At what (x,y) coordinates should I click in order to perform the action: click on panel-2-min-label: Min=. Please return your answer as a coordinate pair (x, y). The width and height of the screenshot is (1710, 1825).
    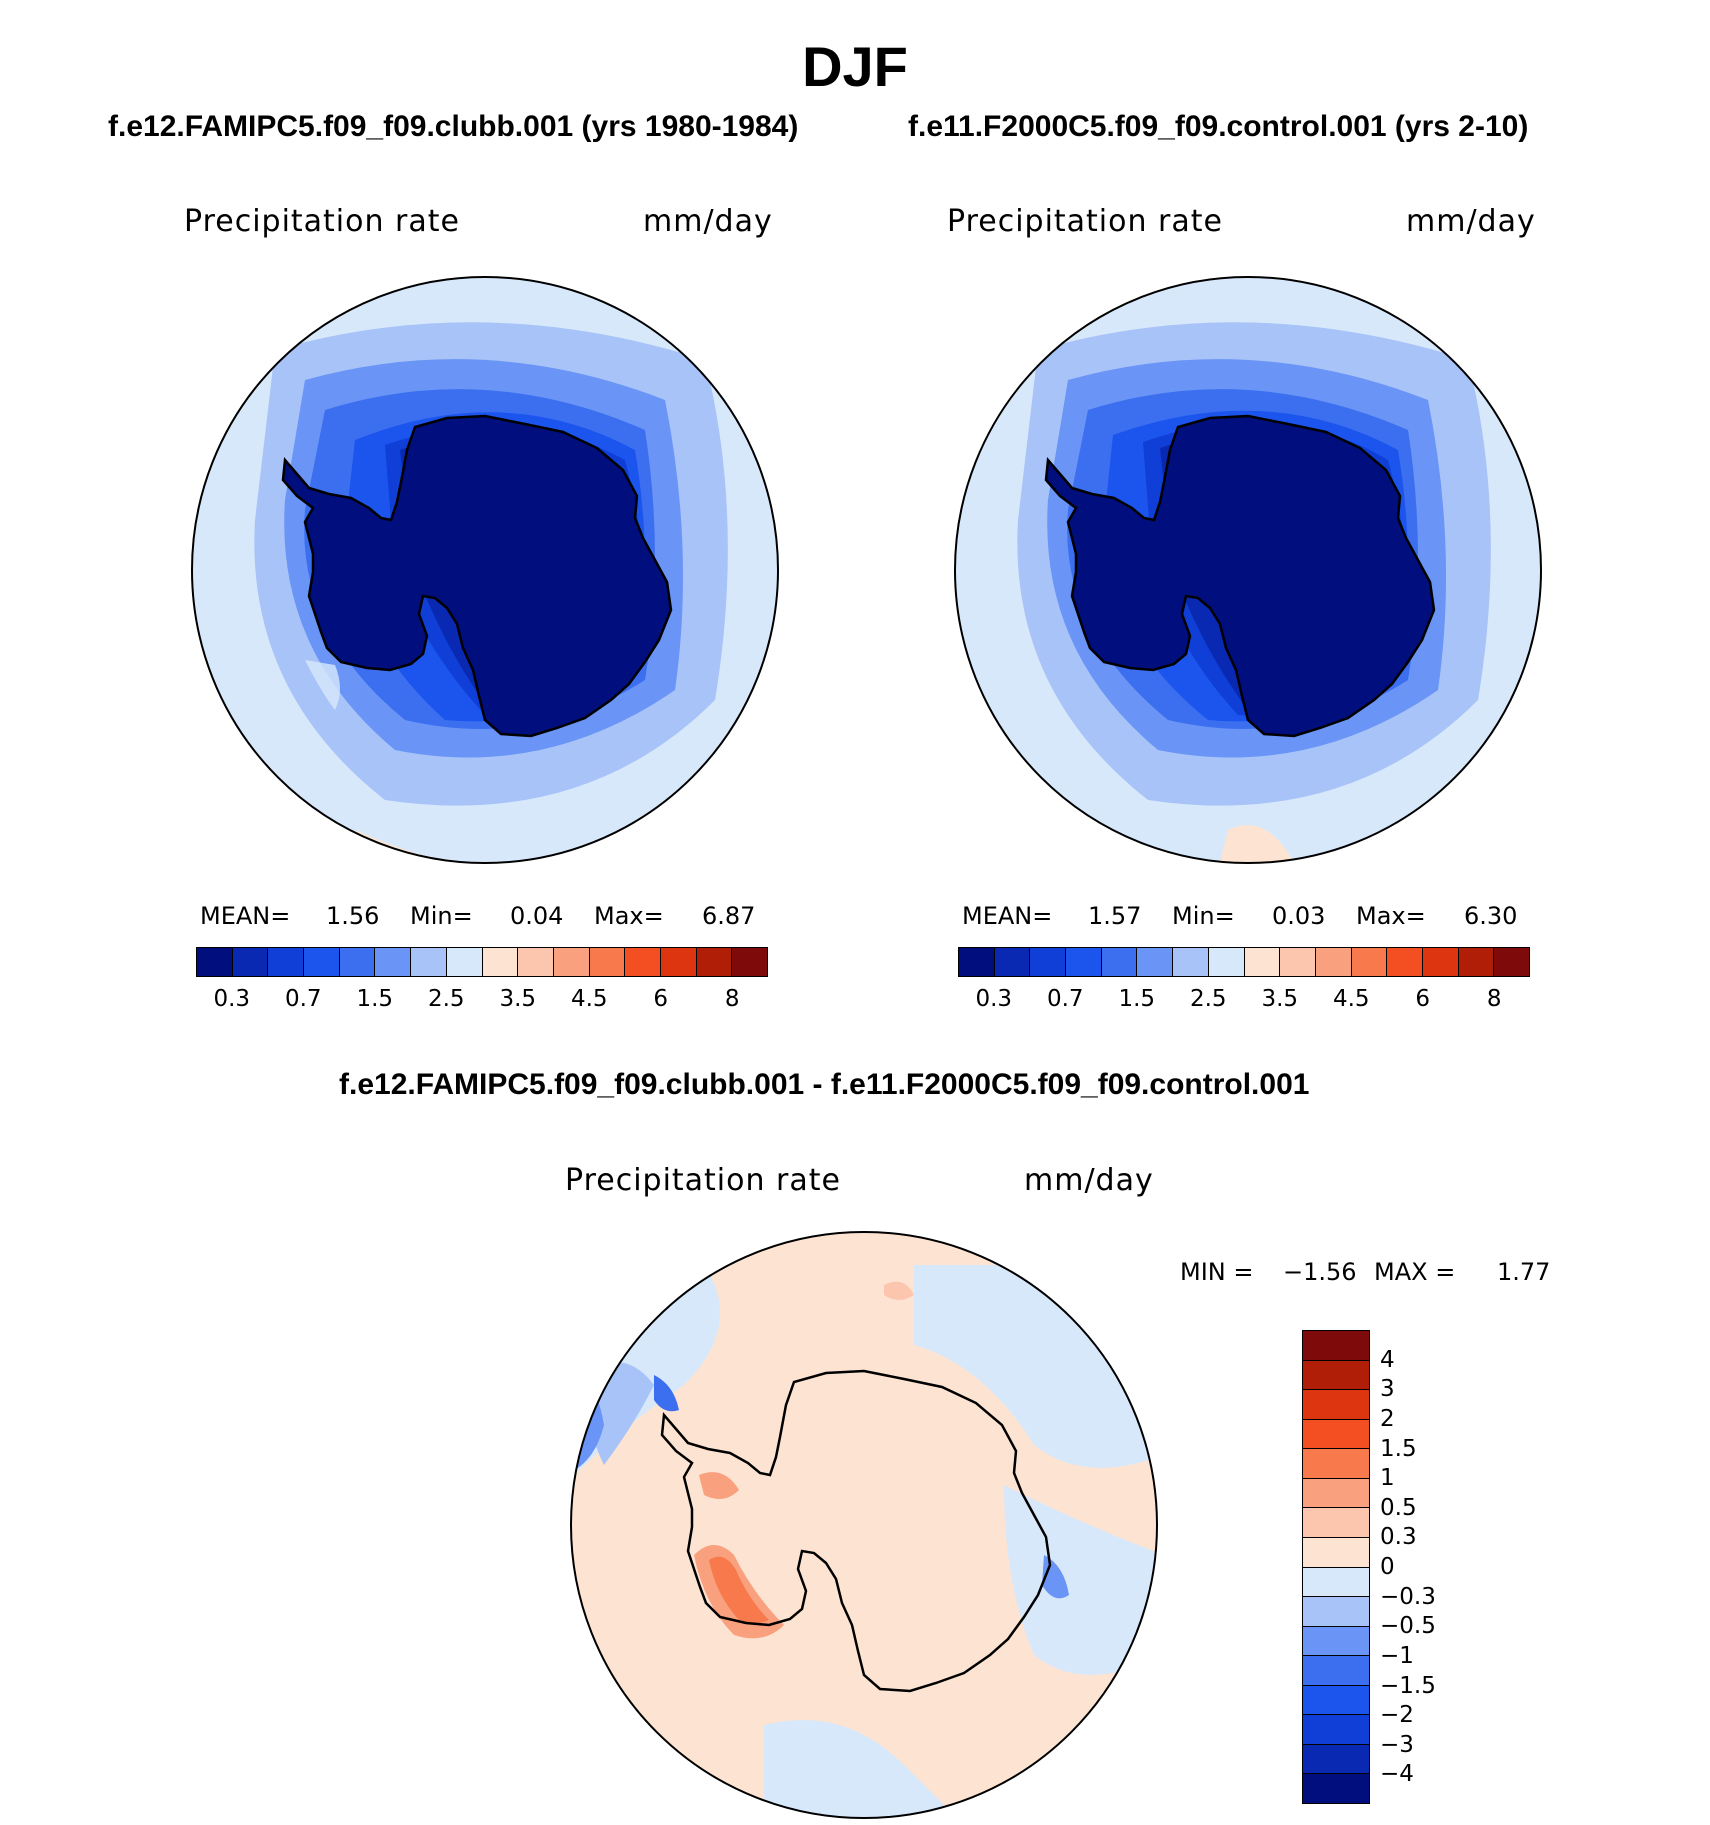
    Looking at the image, I should click on (1203, 916).